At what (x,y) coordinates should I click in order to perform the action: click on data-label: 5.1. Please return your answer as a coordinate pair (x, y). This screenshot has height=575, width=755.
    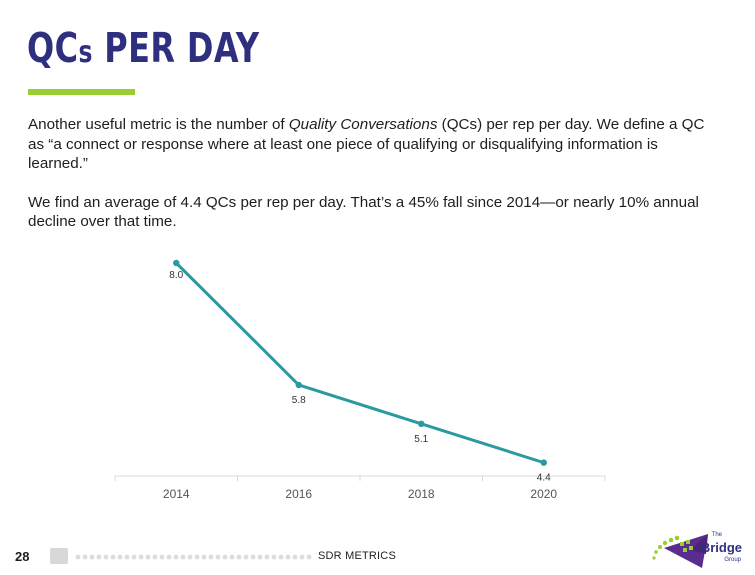
    Looking at the image, I should click on (421, 439).